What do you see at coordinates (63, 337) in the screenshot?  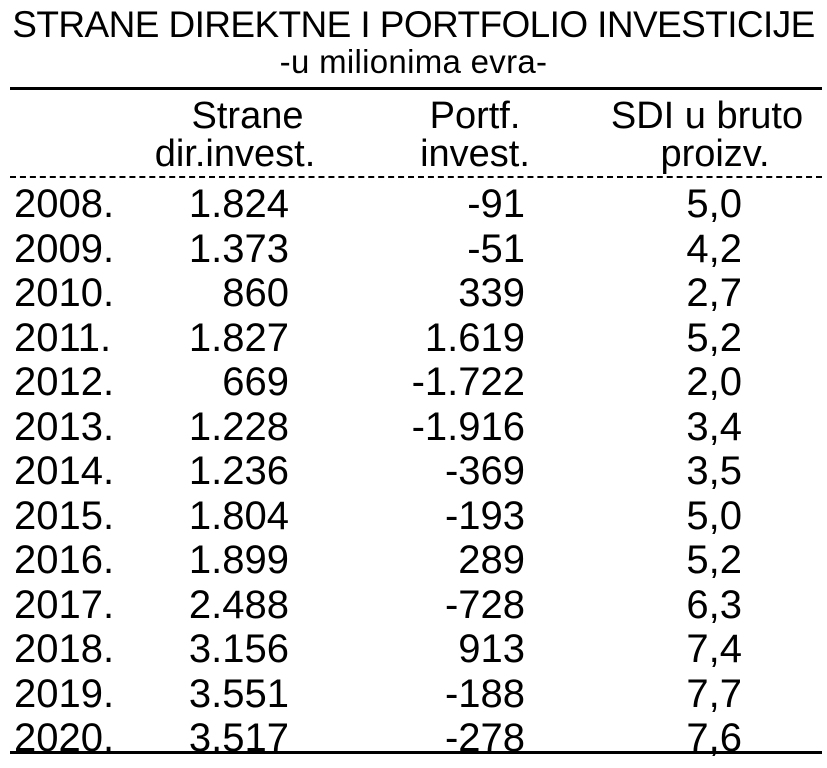 I see `year-cell: 2011.` at bounding box center [63, 337].